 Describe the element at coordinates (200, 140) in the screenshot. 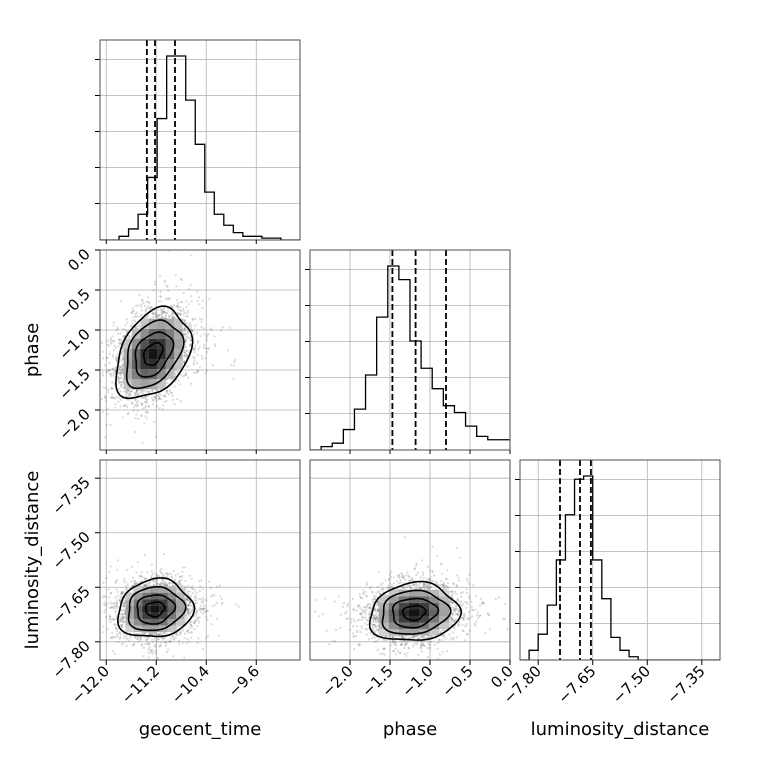

I see `panel-frame` at that location.